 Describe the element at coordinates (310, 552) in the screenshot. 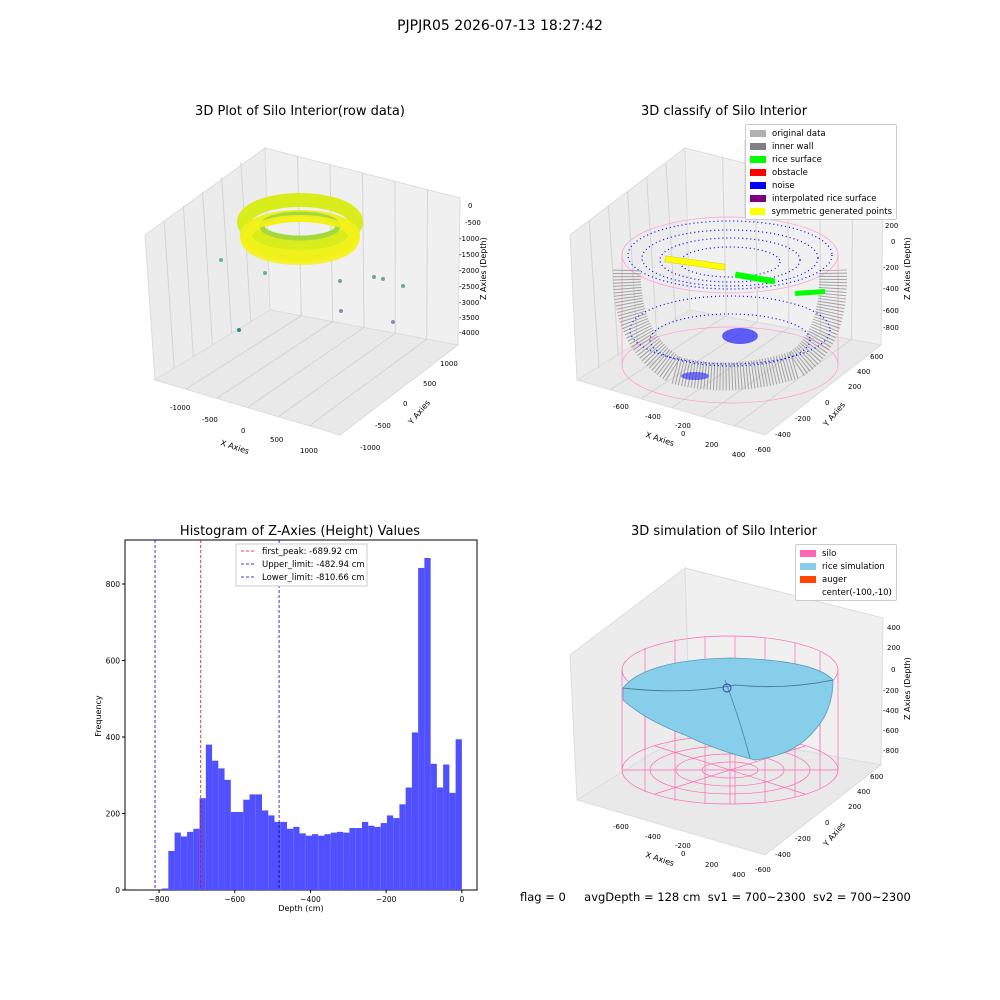

I see `legend-first-peak: first_peak: -689.92 cm` at that location.